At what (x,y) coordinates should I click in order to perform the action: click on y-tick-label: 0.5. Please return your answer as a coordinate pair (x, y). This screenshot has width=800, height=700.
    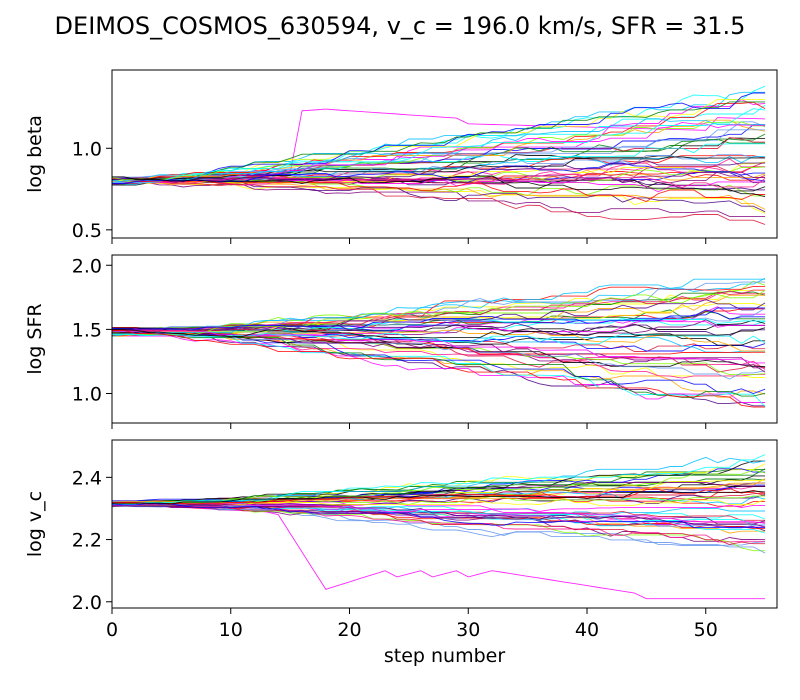
    Looking at the image, I should click on (87, 231).